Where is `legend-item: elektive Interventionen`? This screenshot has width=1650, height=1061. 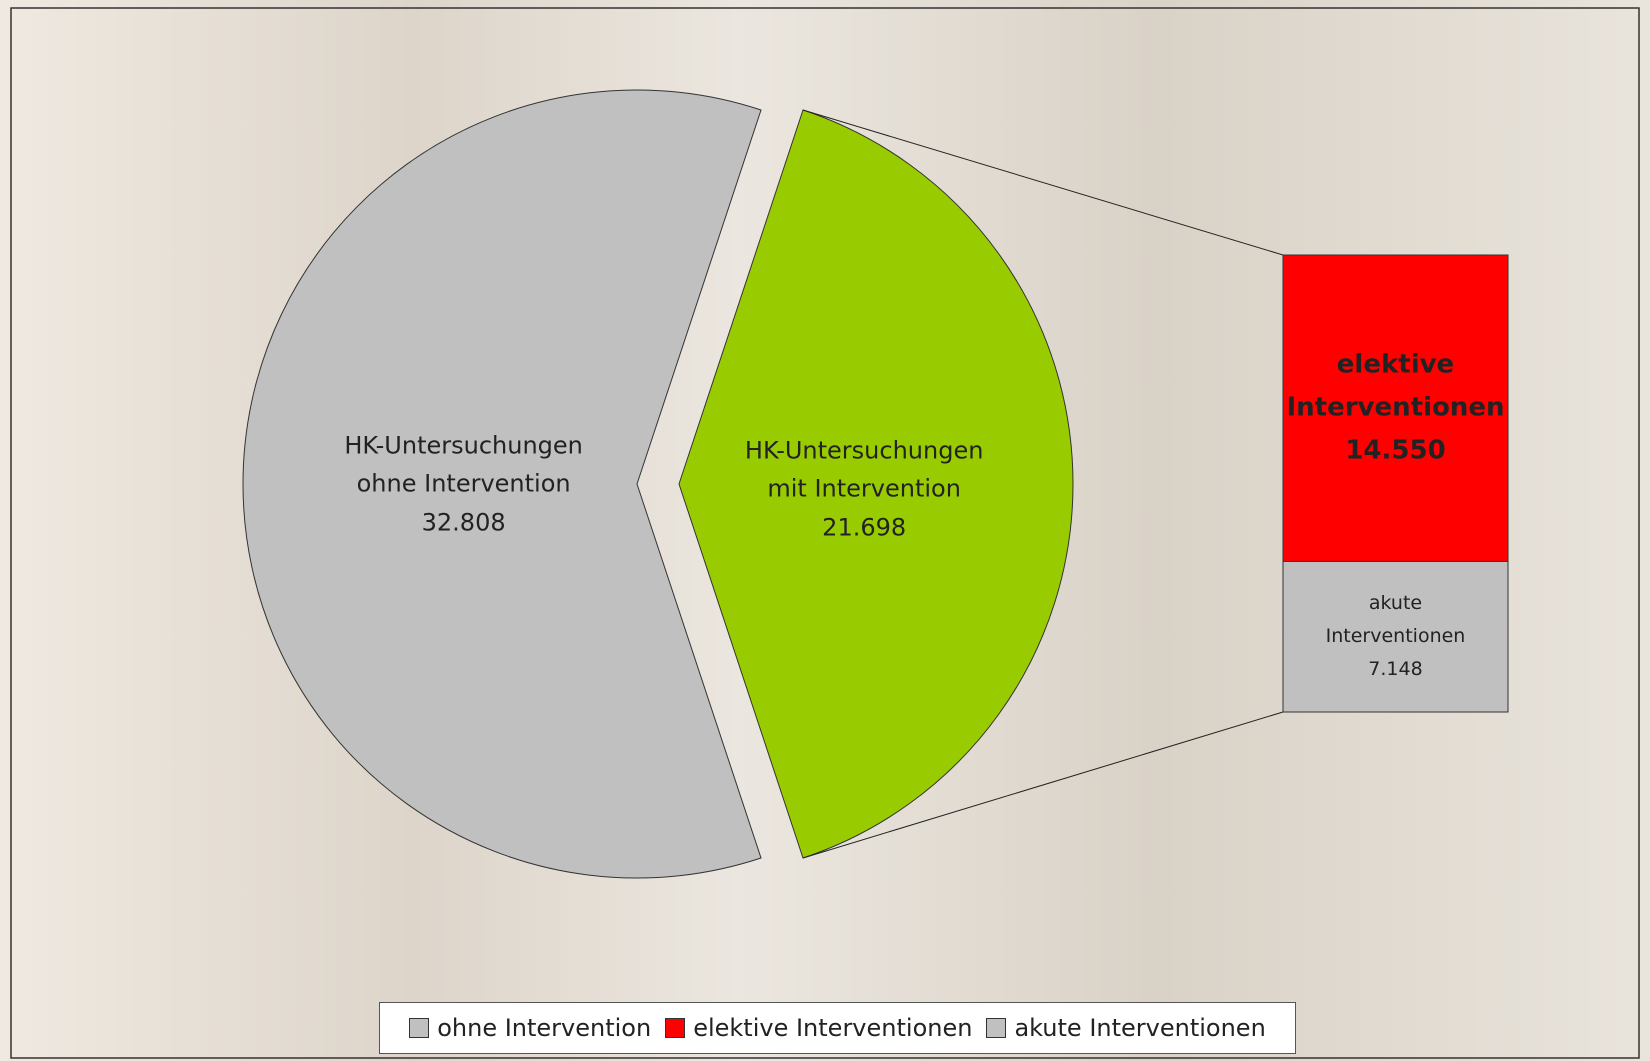
legend-item: elektive Interventionen is located at coordinates (818, 1028).